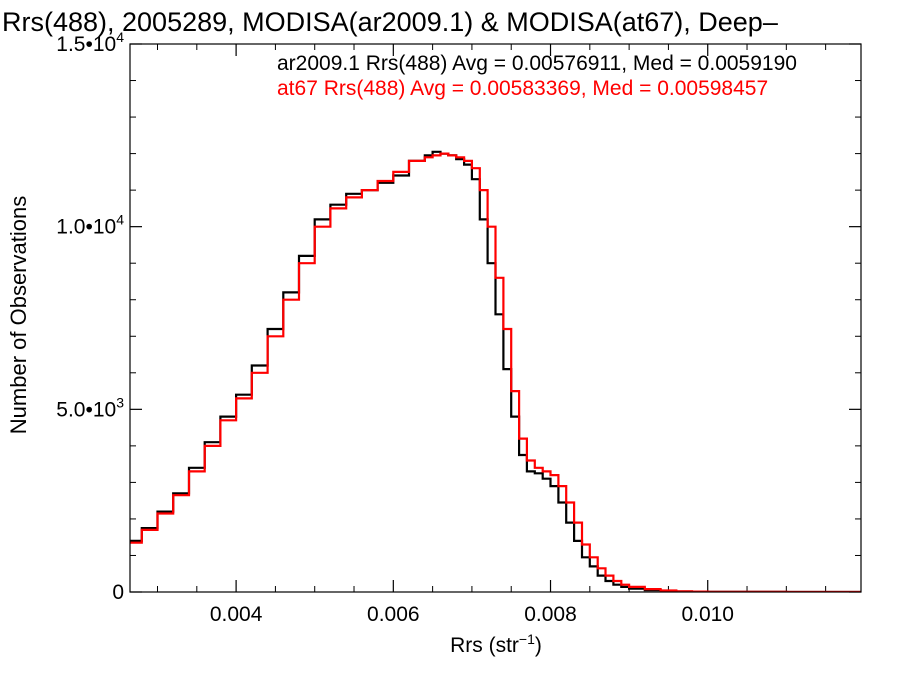  I want to click on y-tick-label: 0, so click(118, 592).